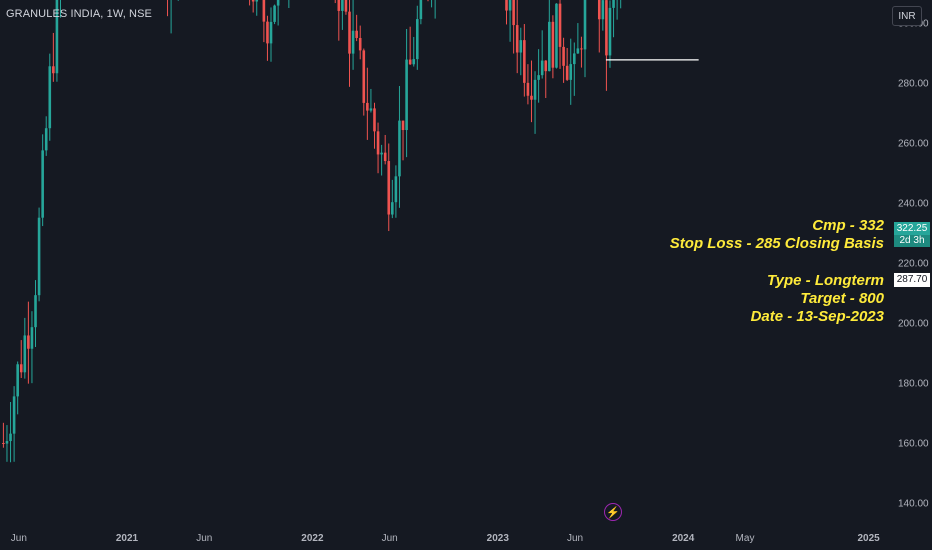 The height and width of the screenshot is (550, 932). I want to click on lightning-icon: ⚡, so click(613, 512).